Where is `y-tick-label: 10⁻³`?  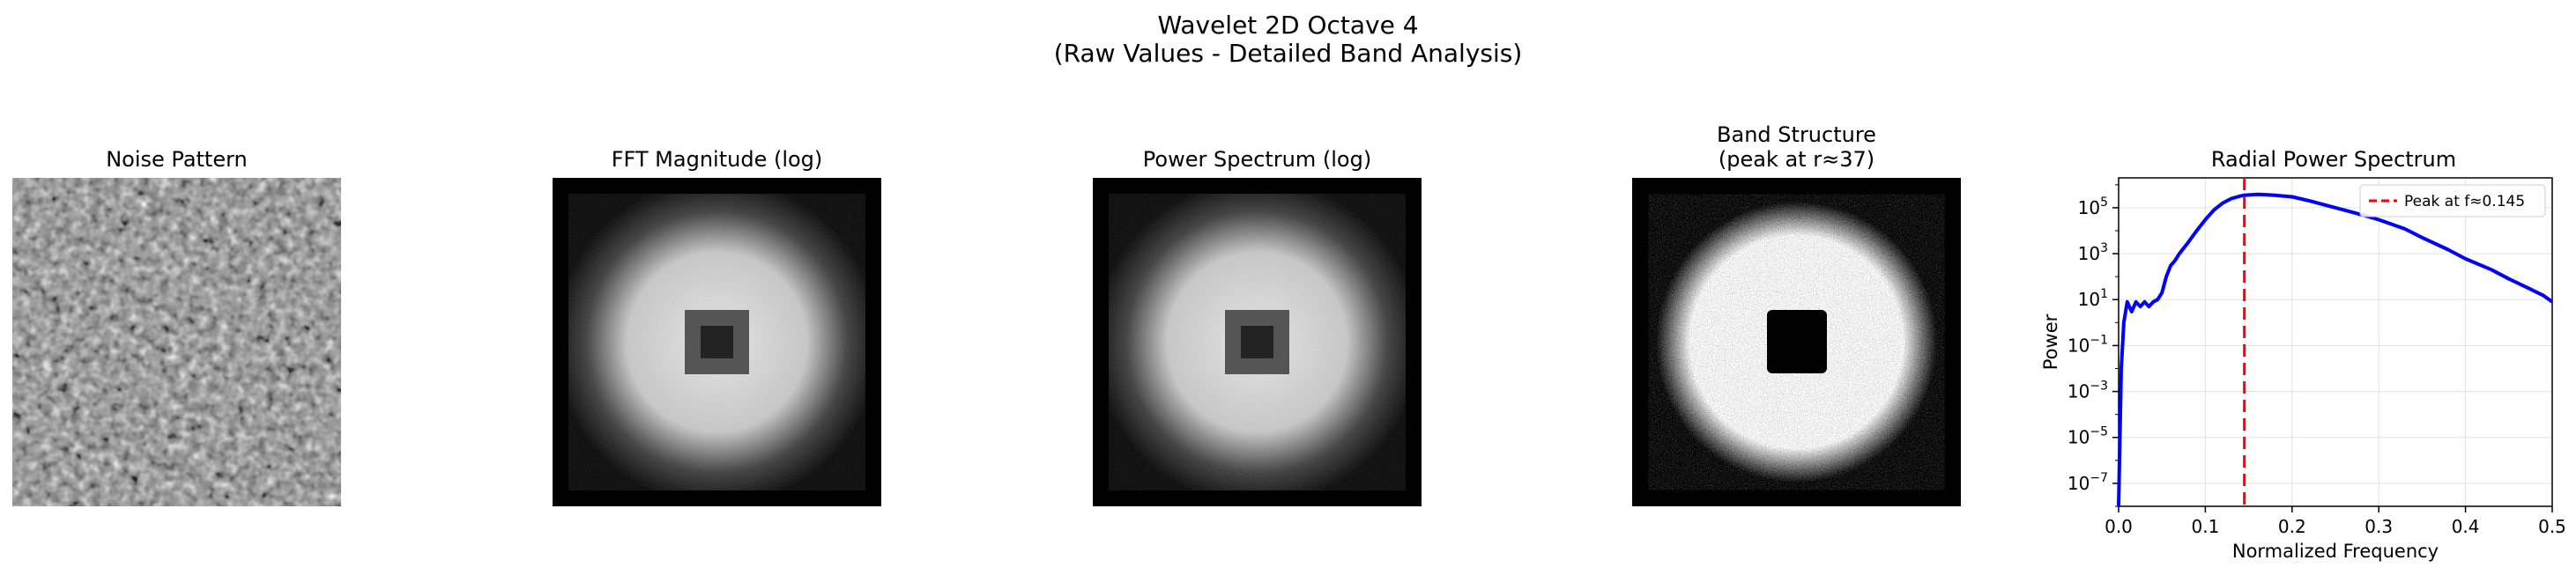 y-tick-label: 10⁻³ is located at coordinates (2087, 391).